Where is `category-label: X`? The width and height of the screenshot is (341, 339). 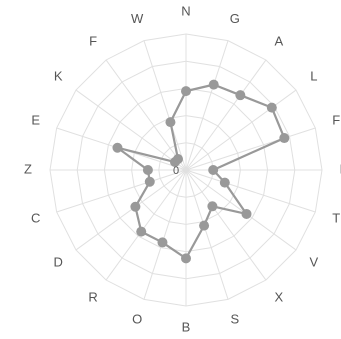 category-label: X is located at coordinates (279, 296).